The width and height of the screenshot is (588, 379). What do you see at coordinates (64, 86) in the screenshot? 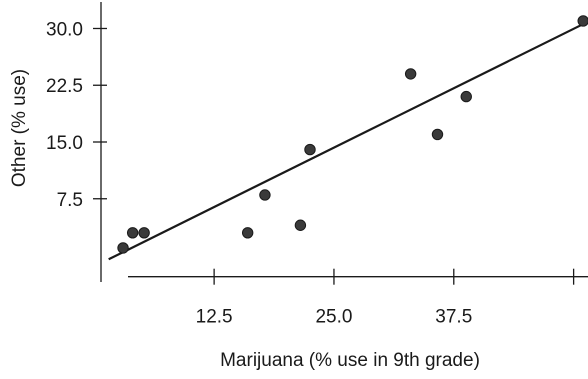
I see `y-tick-label: 22.5` at bounding box center [64, 86].